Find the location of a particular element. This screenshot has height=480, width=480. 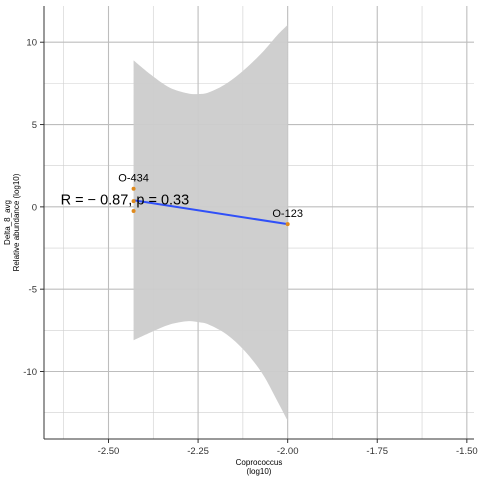

fit-line is located at coordinates (210, 212).